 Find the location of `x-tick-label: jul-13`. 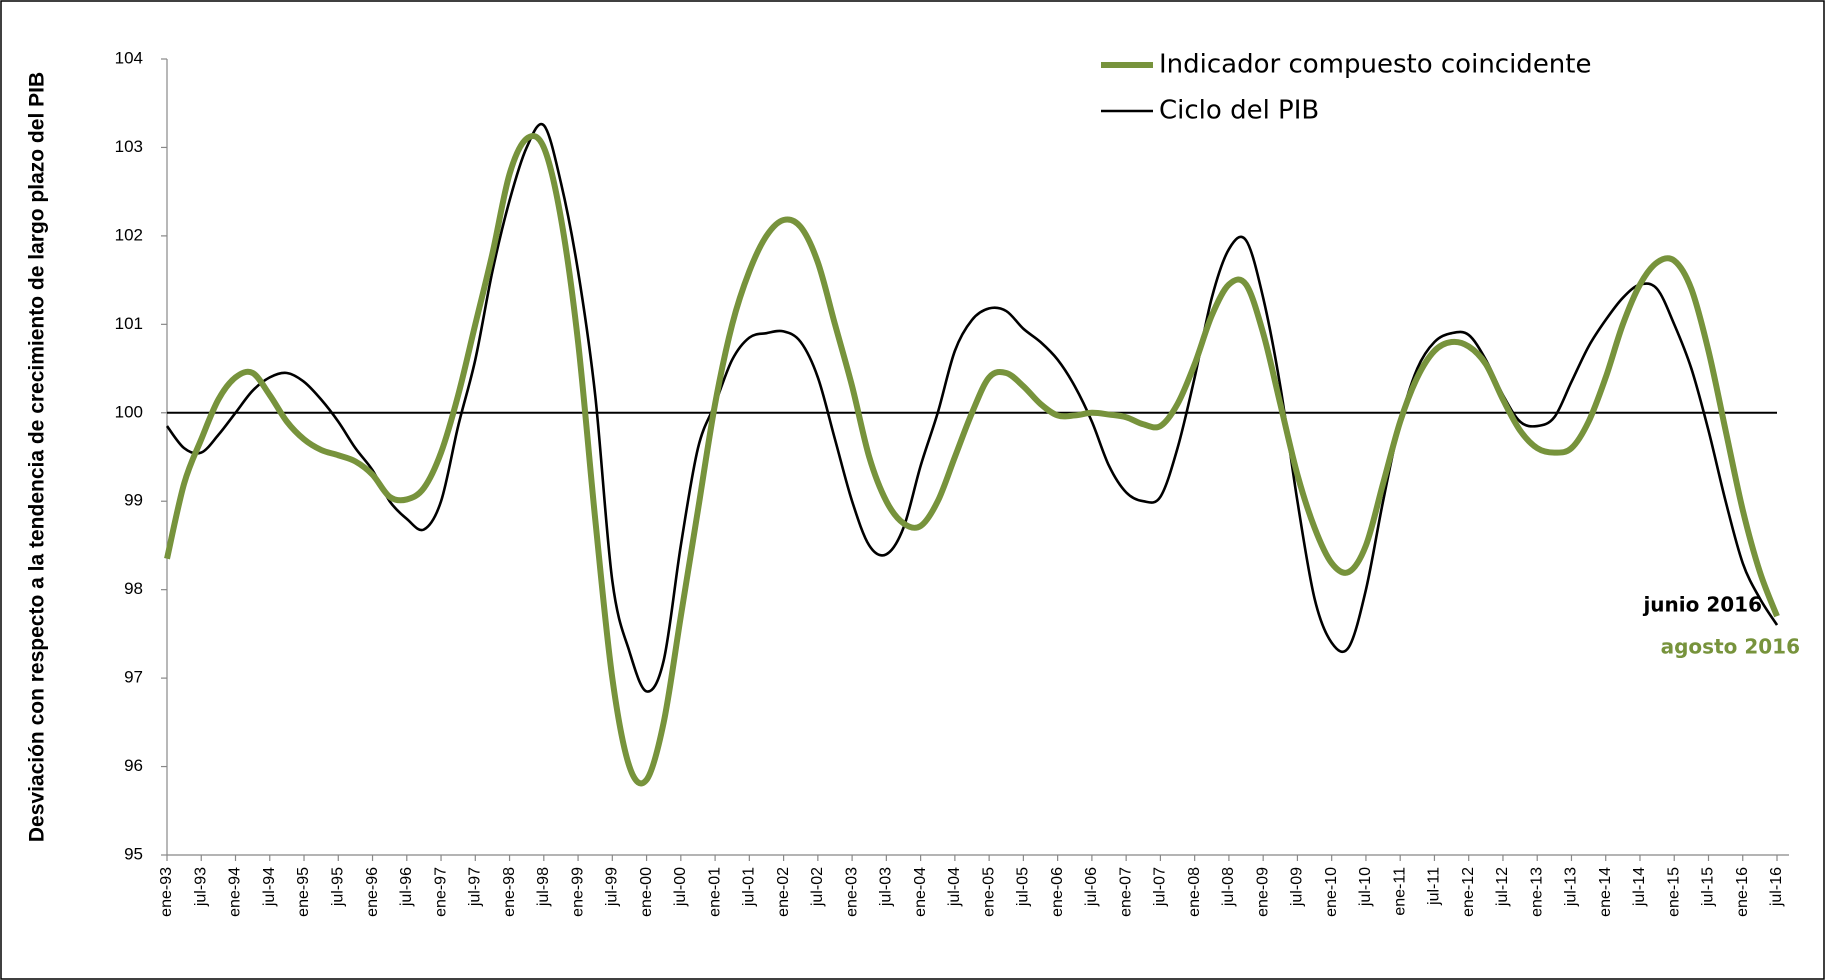

x-tick-label: jul-13 is located at coordinates (1571, 887).